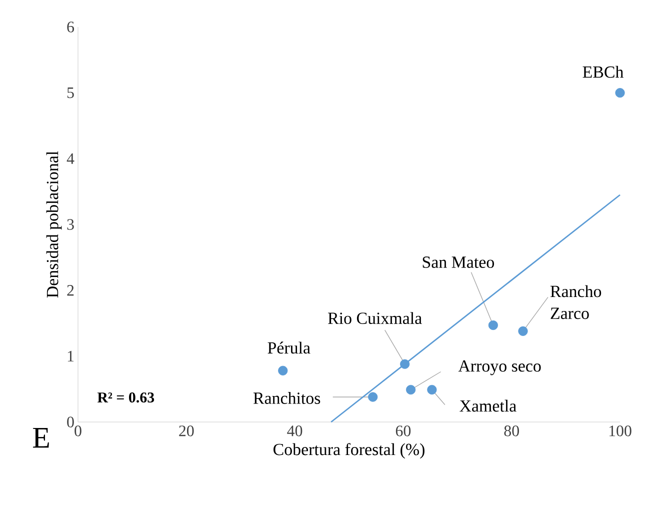  I want to click on annotation: Ranchitos, so click(286, 398).